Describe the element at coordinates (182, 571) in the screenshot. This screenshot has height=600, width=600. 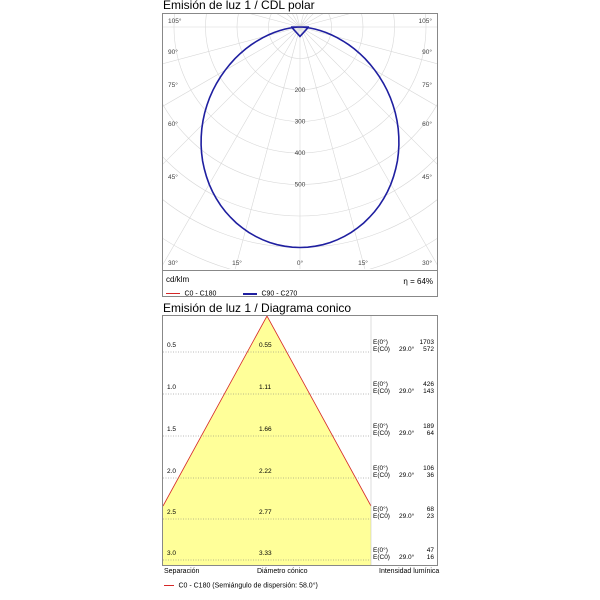
I see `footer-separation: Separación` at that location.